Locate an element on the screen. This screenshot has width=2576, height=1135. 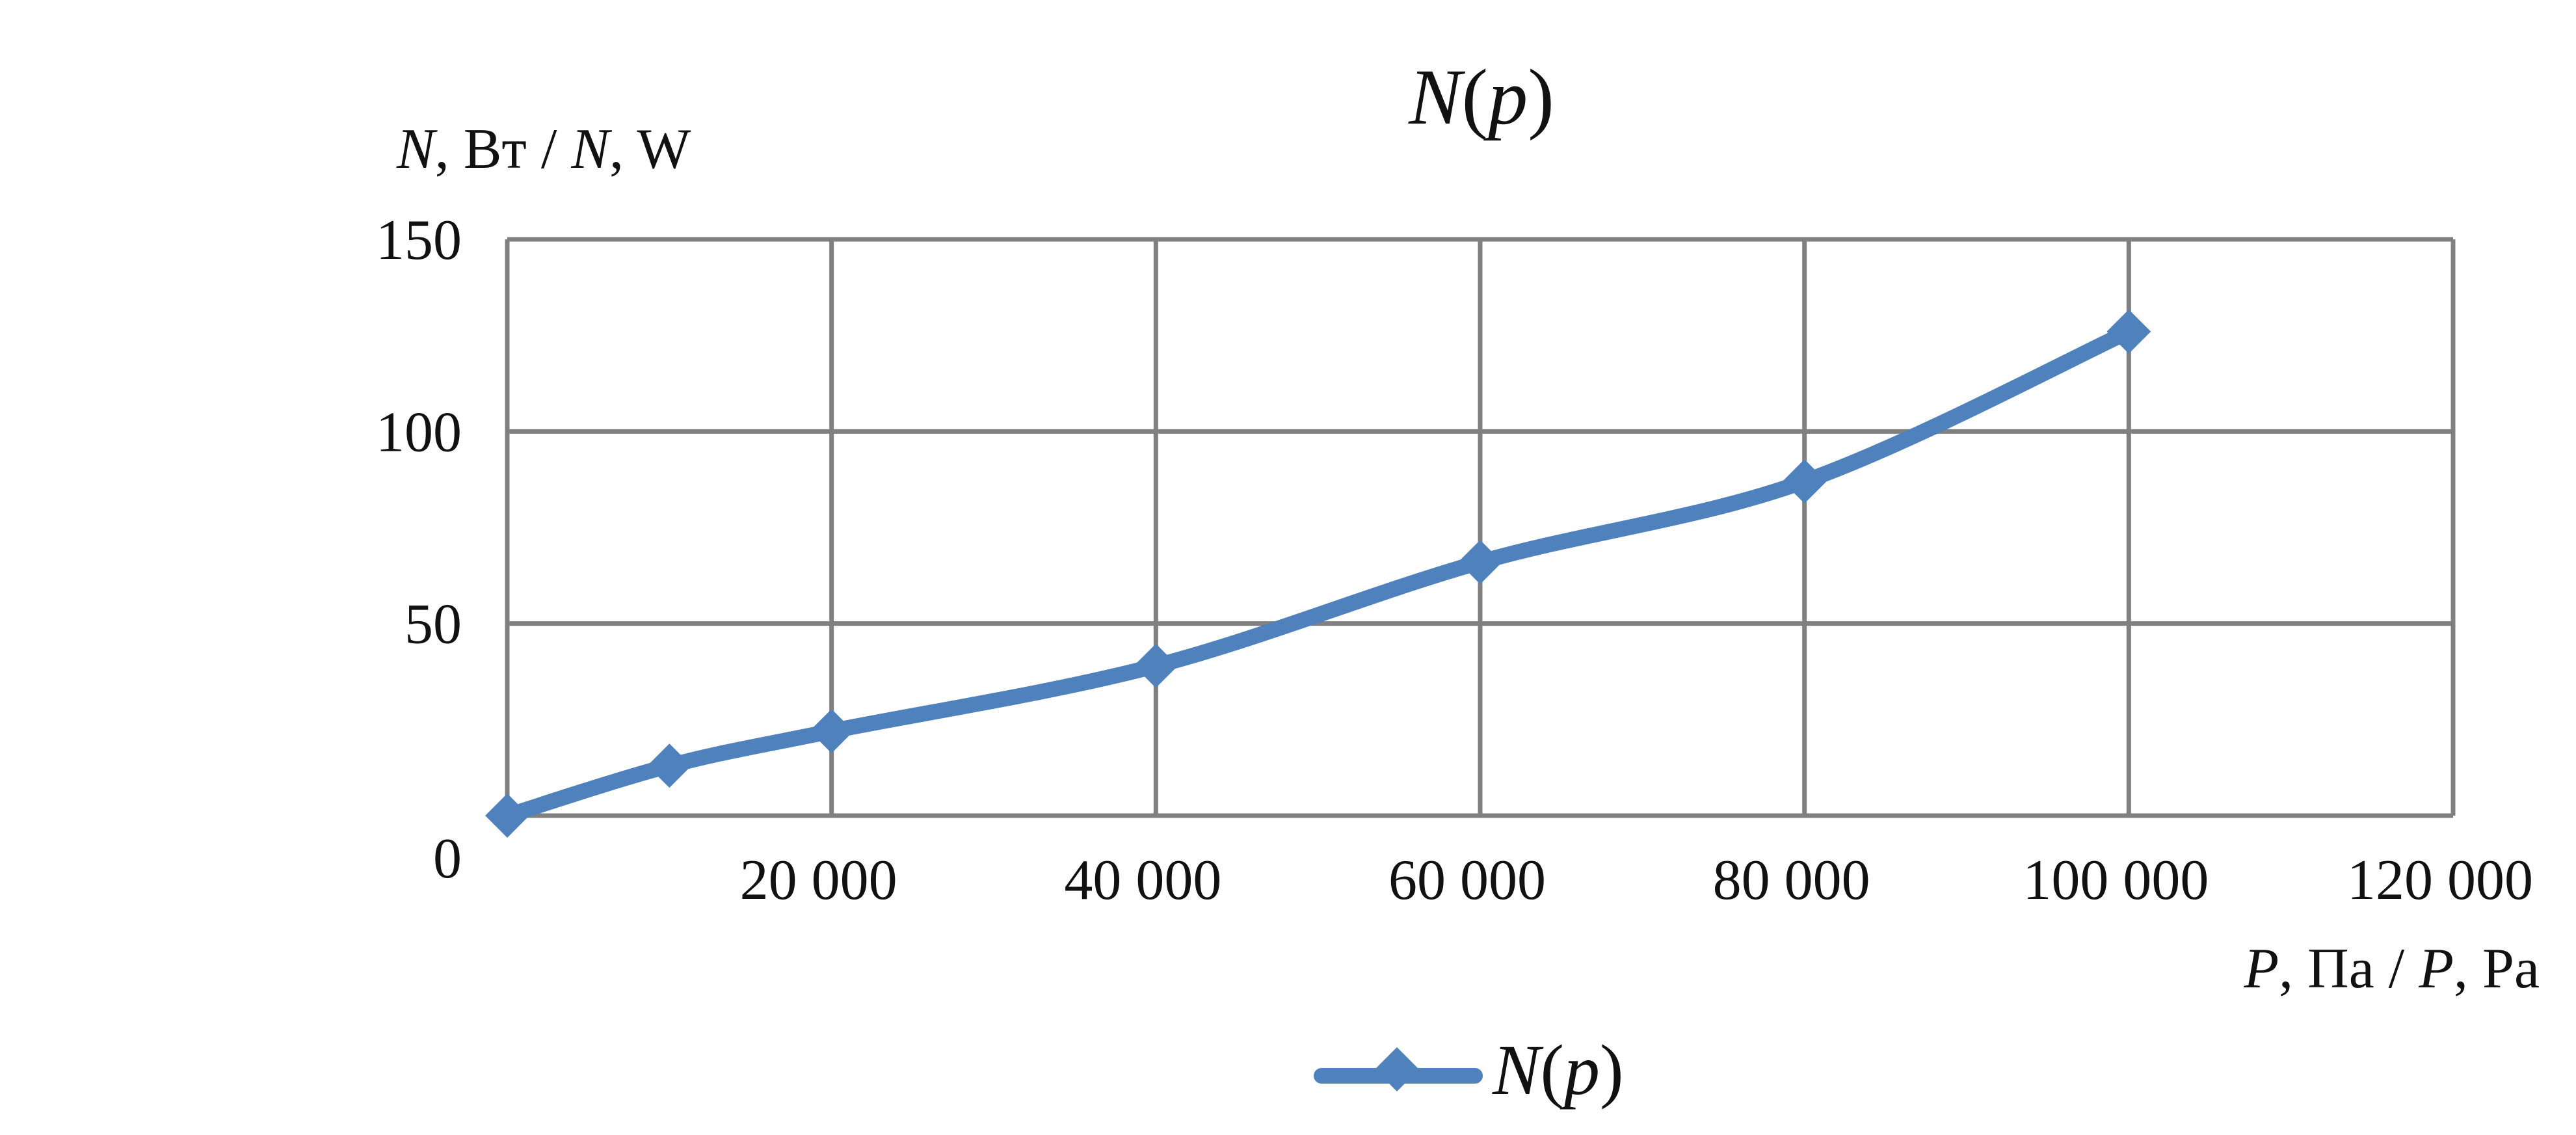
y-axis-label-sym1: N is located at coordinates (417, 149).